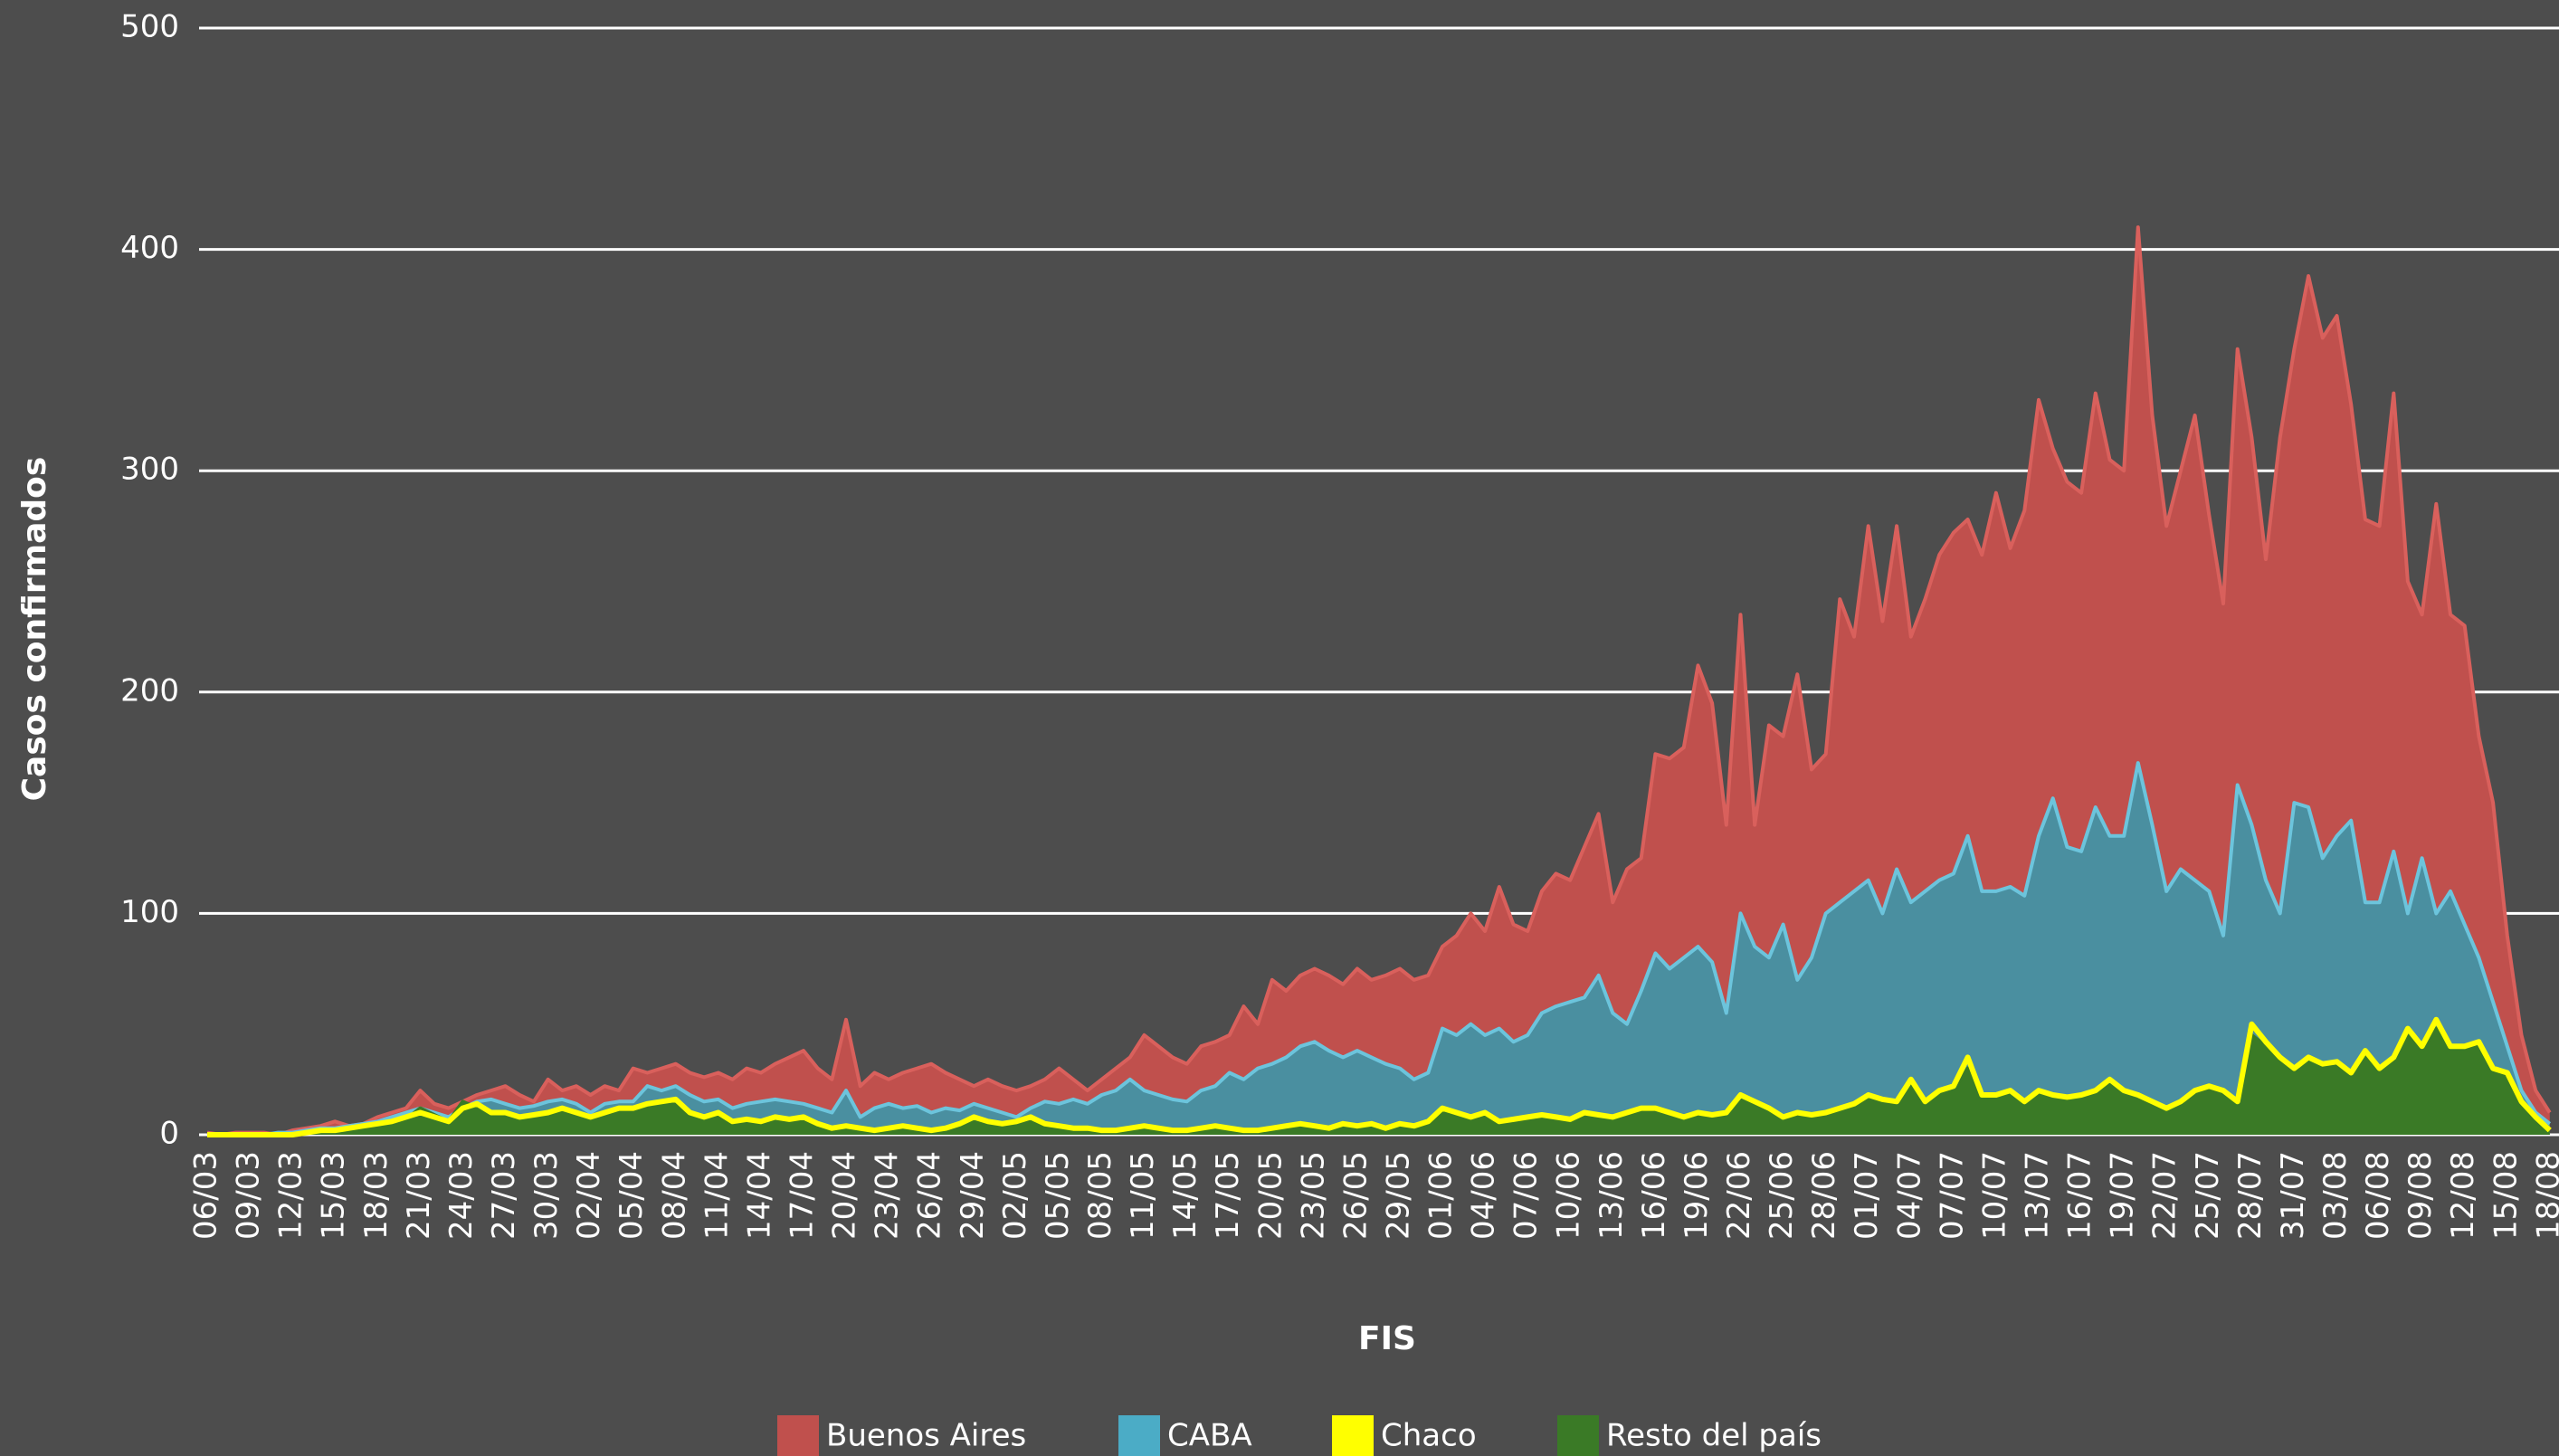  Describe the element at coordinates (1058, 1195) in the screenshot. I see `x-tick-label: 05/05` at that location.